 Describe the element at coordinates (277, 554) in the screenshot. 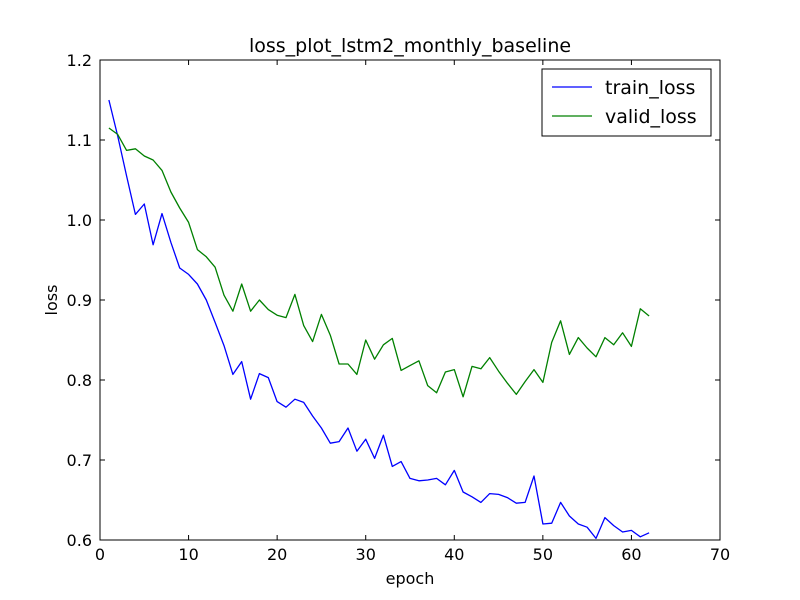

I see `x-tick-label: 20` at that location.